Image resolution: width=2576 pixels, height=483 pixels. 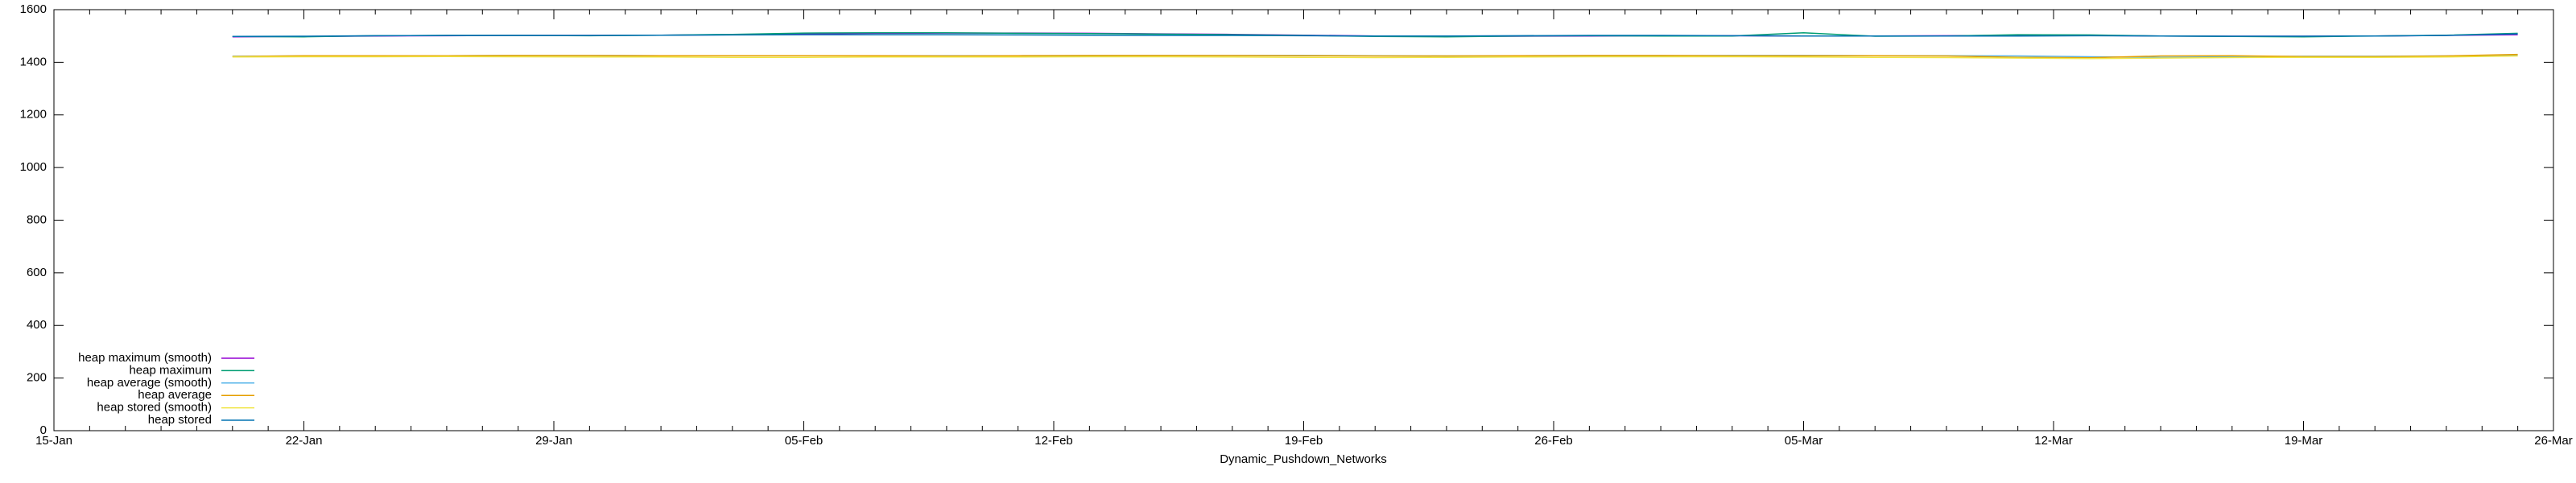 What do you see at coordinates (1053, 441) in the screenshot?
I see `x-tick-label: 12-Feb` at bounding box center [1053, 441].